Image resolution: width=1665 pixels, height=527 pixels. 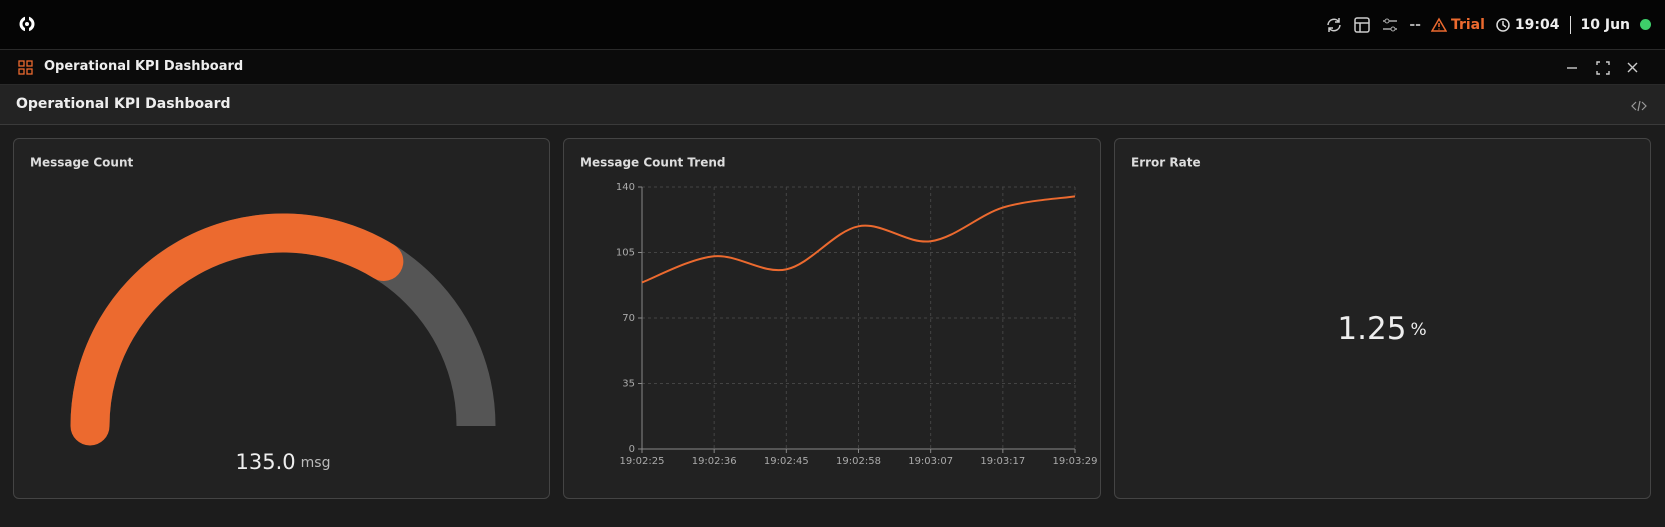 What do you see at coordinates (786, 461) in the screenshot?
I see `x-tick-label: 19:02:45` at bounding box center [786, 461].